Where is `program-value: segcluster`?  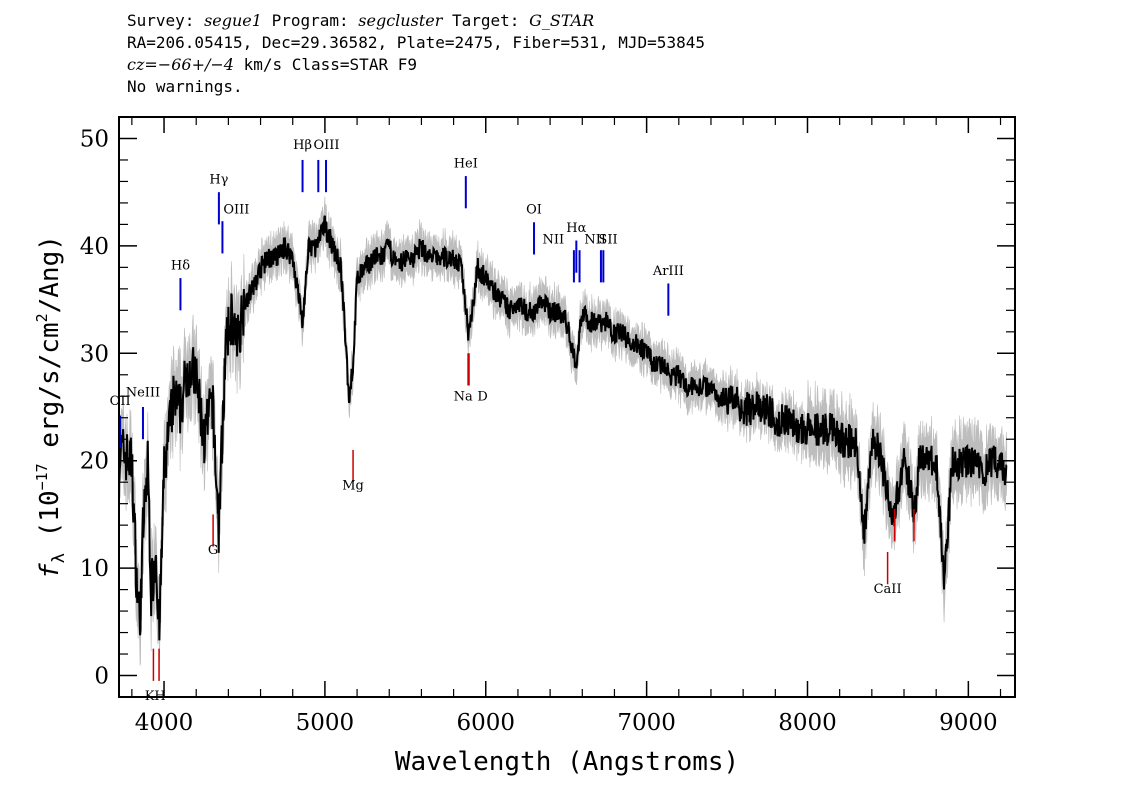
program-value: segcluster is located at coordinates (400, 20).